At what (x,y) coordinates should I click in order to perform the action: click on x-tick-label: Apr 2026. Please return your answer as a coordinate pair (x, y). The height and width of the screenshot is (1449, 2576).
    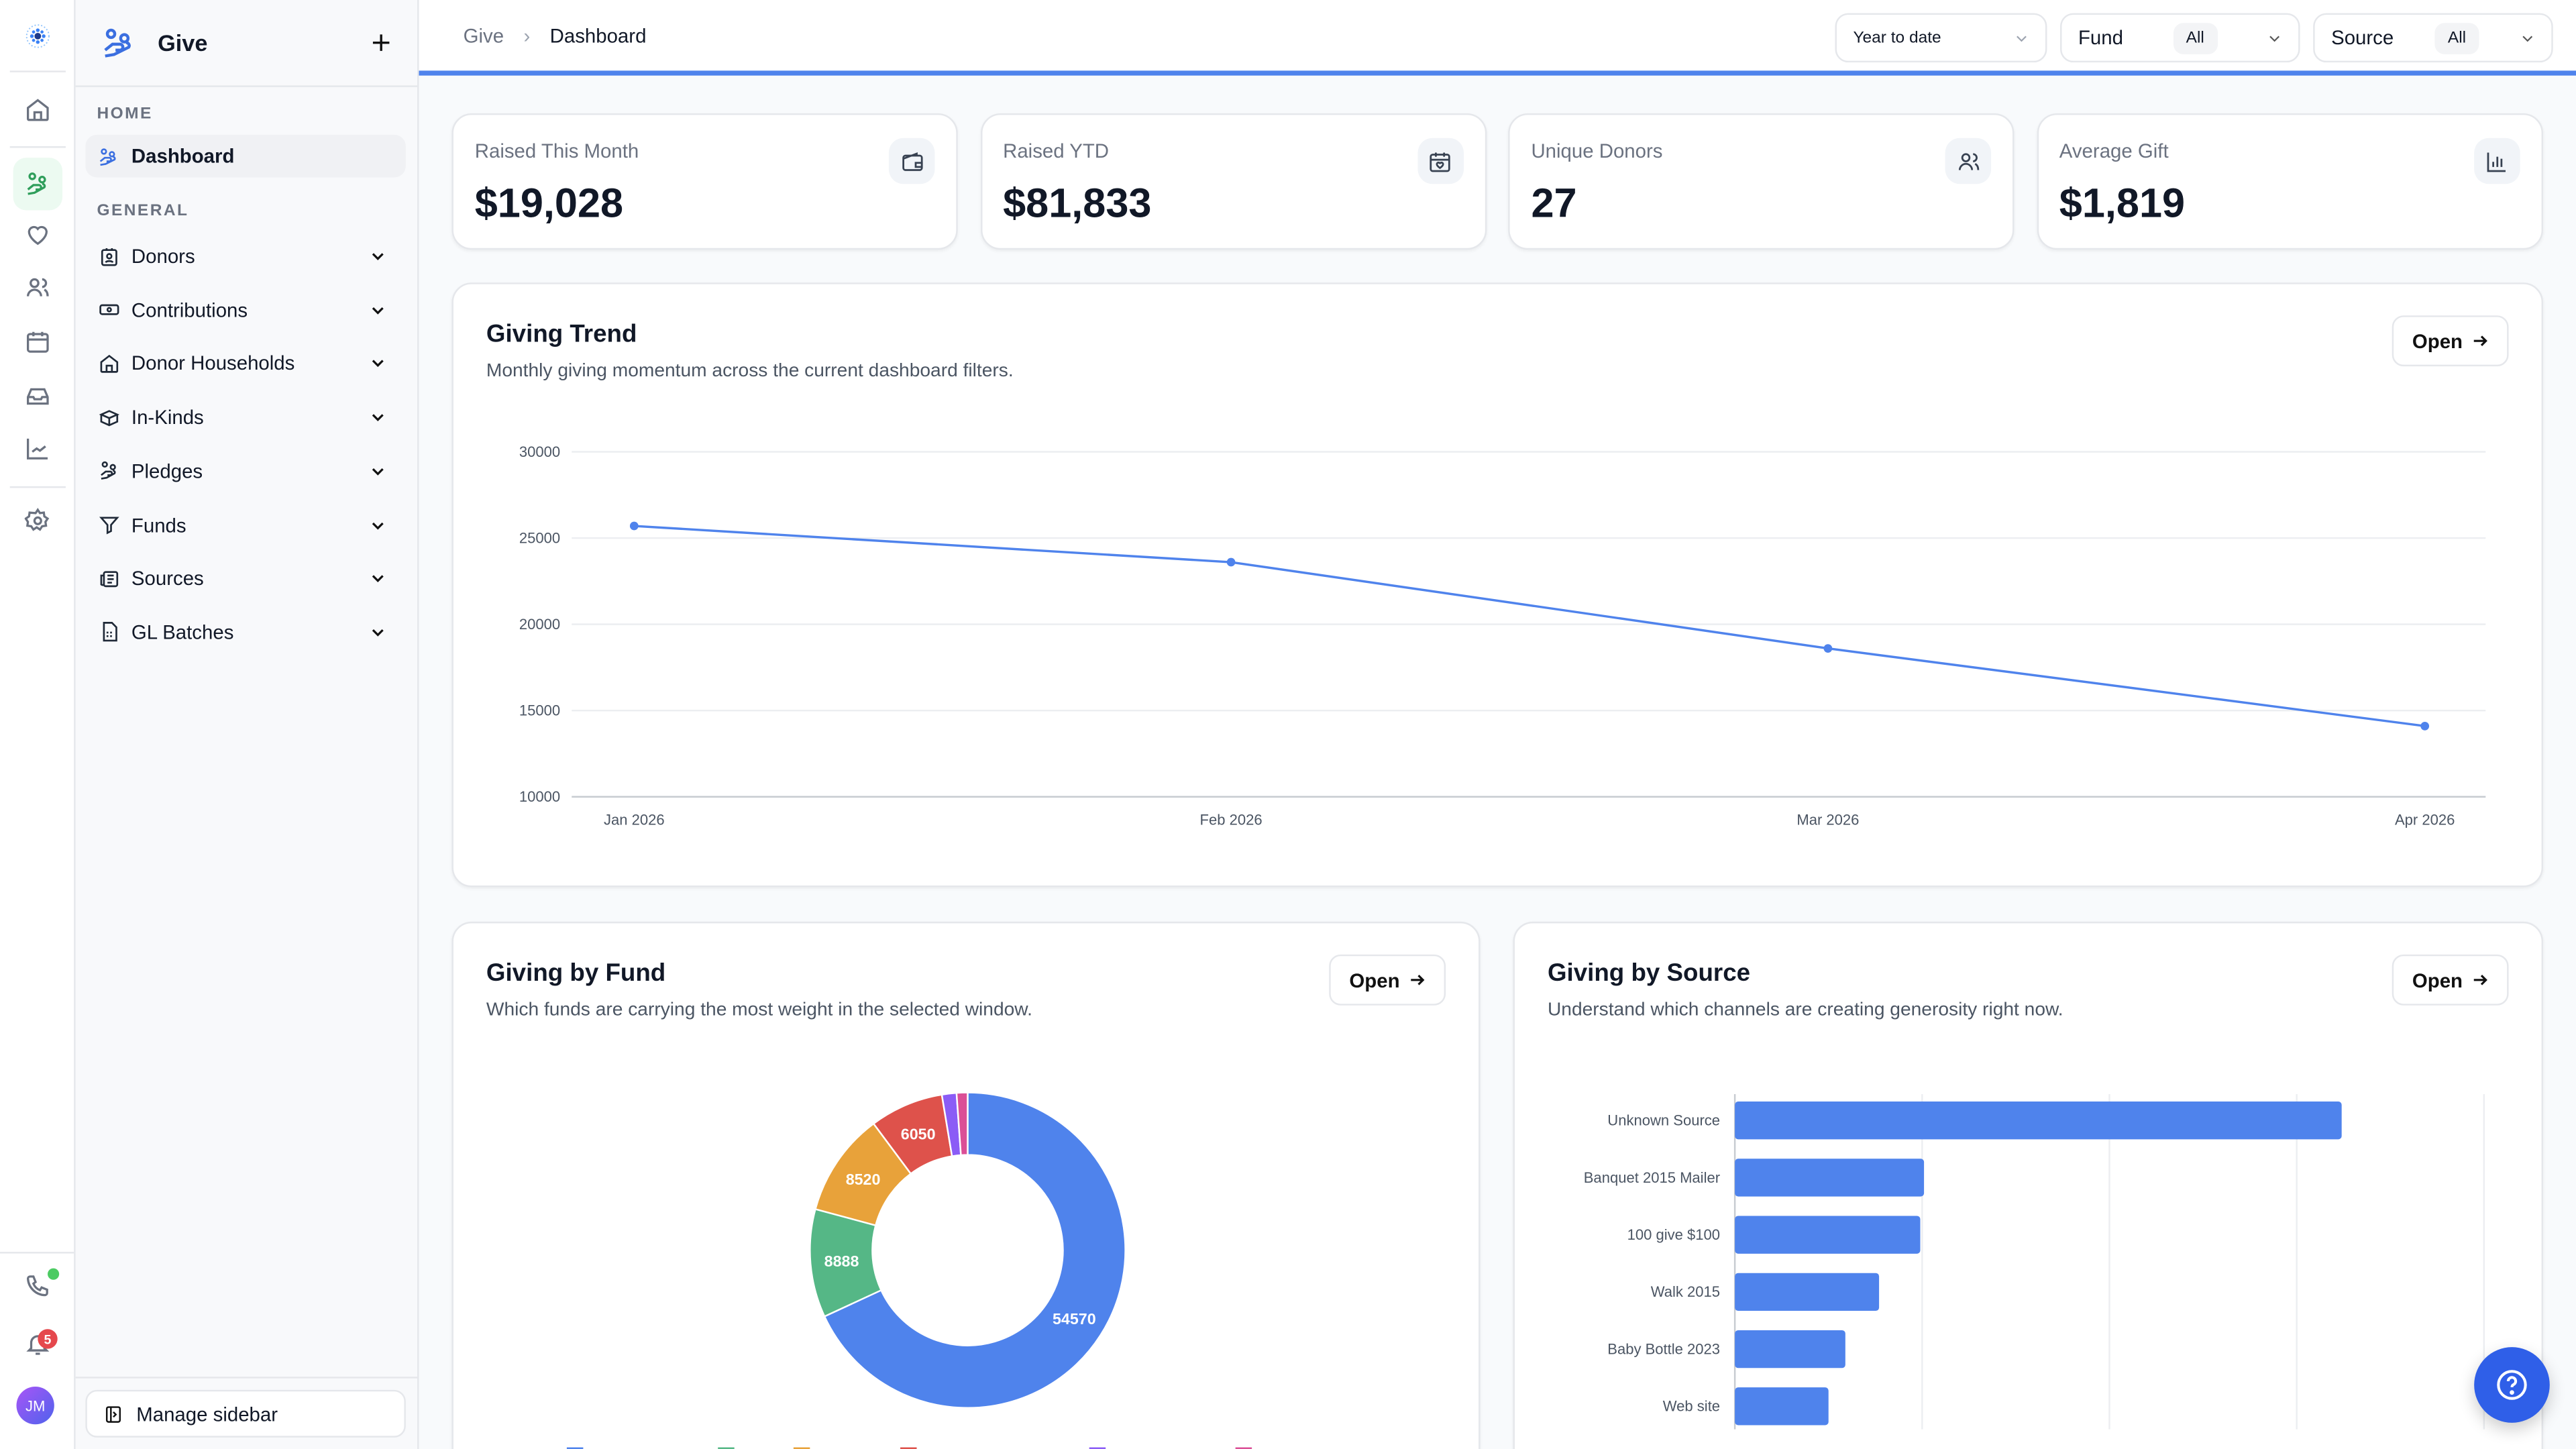
    Looking at the image, I should click on (2425, 819).